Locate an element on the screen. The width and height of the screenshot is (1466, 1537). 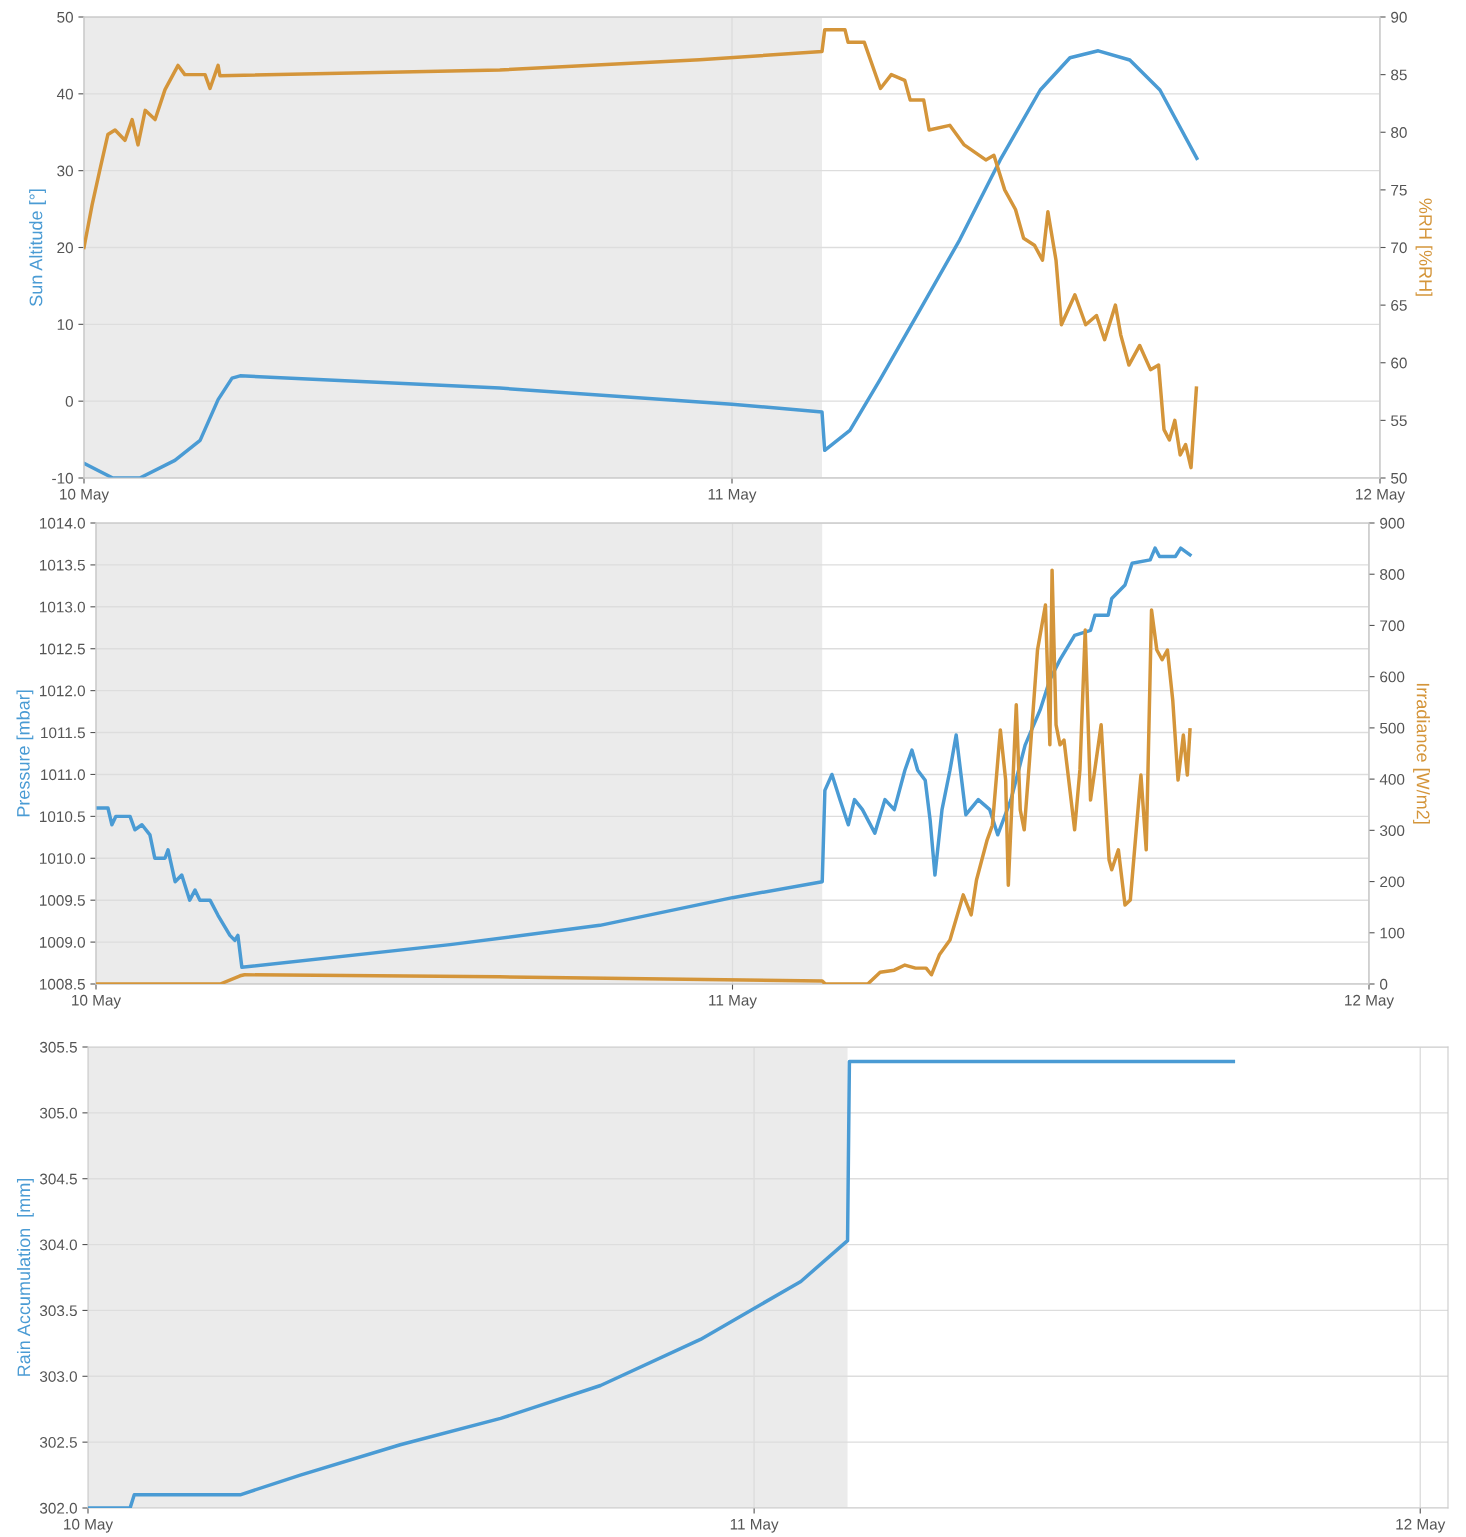
y2-tick-label: 900 is located at coordinates (1392, 523).